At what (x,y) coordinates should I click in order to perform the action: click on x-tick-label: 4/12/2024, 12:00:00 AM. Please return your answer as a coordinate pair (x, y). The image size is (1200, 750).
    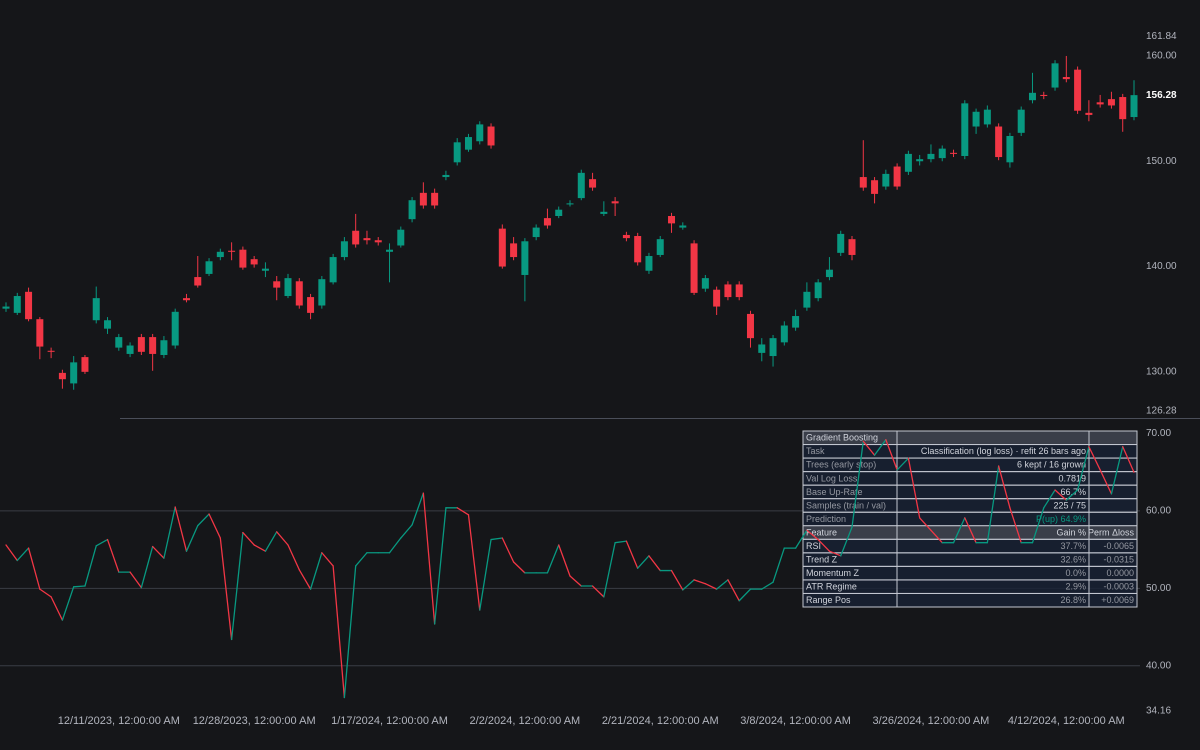
    Looking at the image, I should click on (1066, 721).